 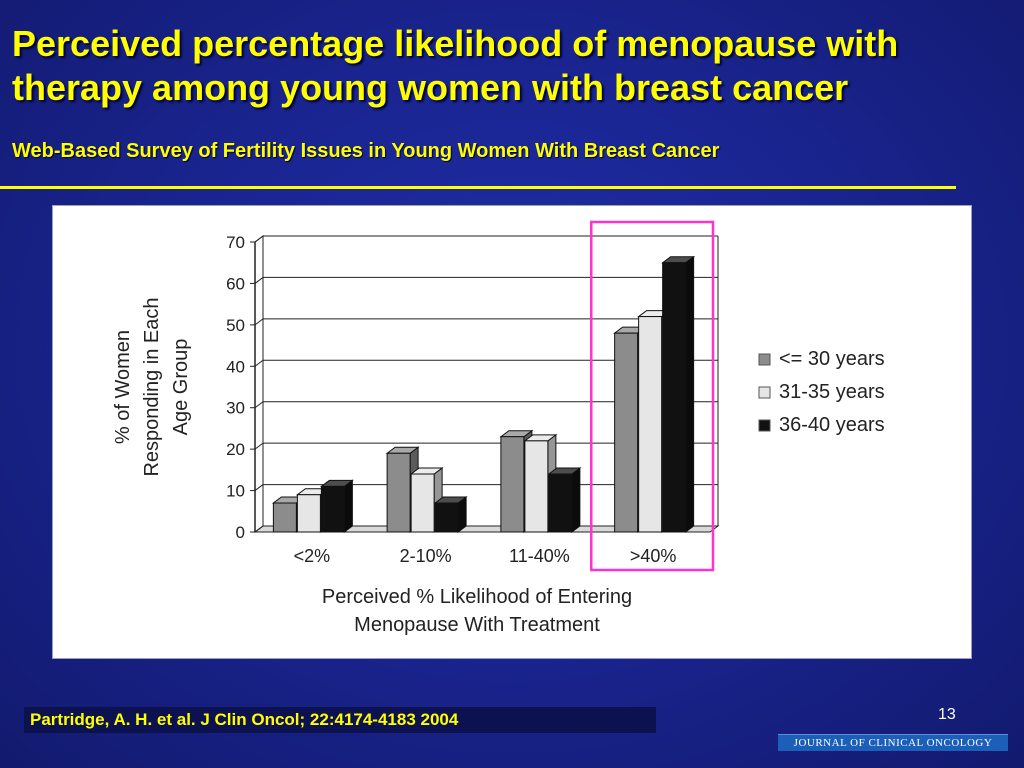 I want to click on x-tick-label: 2-10%, so click(x=426, y=556).